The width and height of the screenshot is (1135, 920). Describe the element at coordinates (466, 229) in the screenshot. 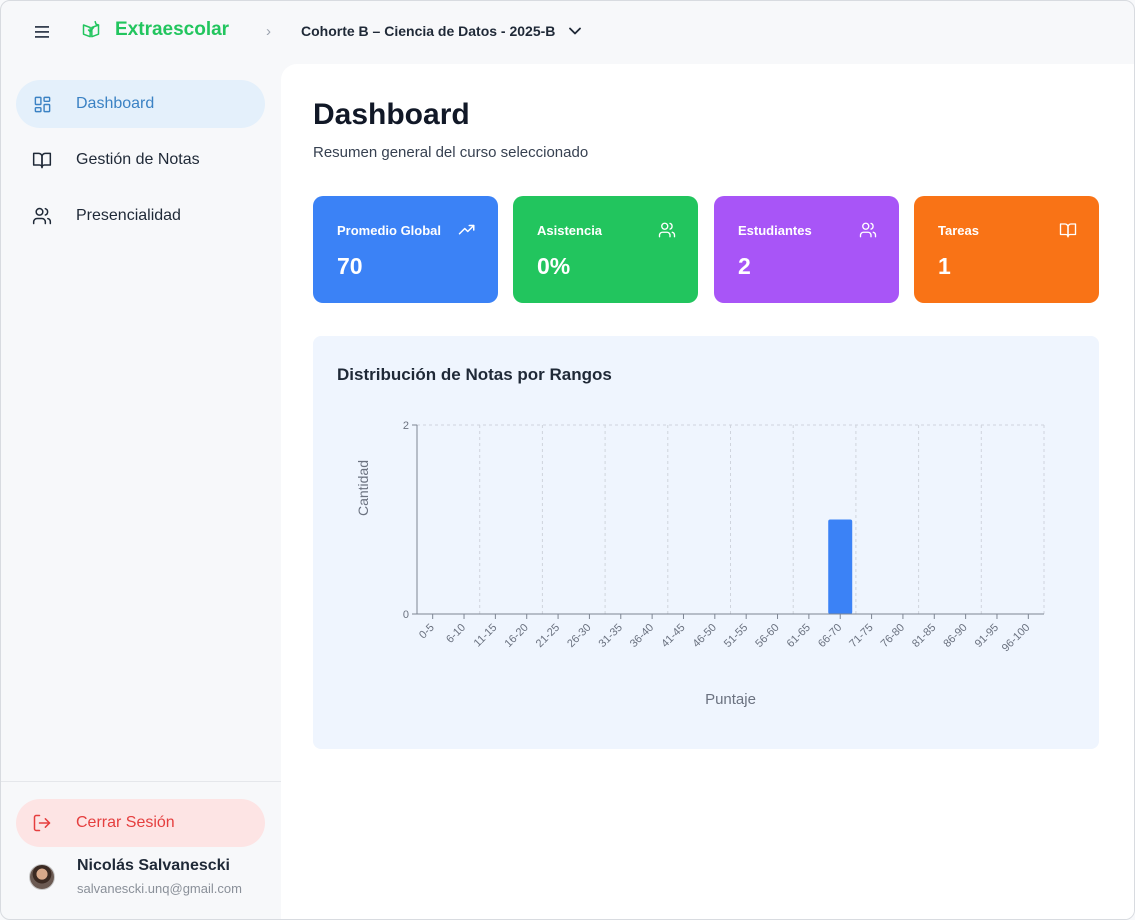

I see `trending-up-icon` at that location.